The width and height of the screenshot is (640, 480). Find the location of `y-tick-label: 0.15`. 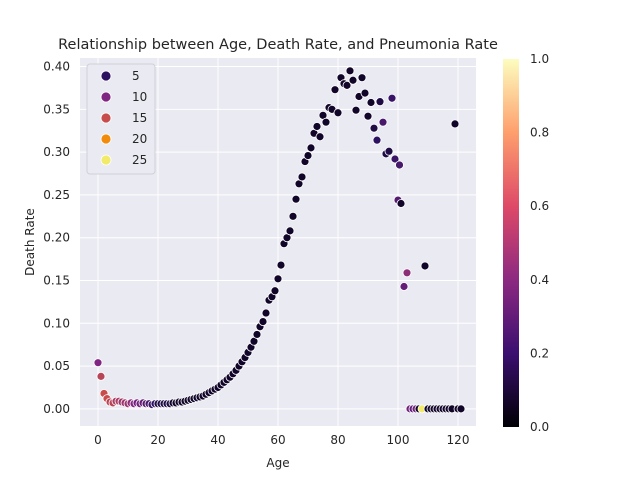

y-tick-label: 0.15 is located at coordinates (56, 281).